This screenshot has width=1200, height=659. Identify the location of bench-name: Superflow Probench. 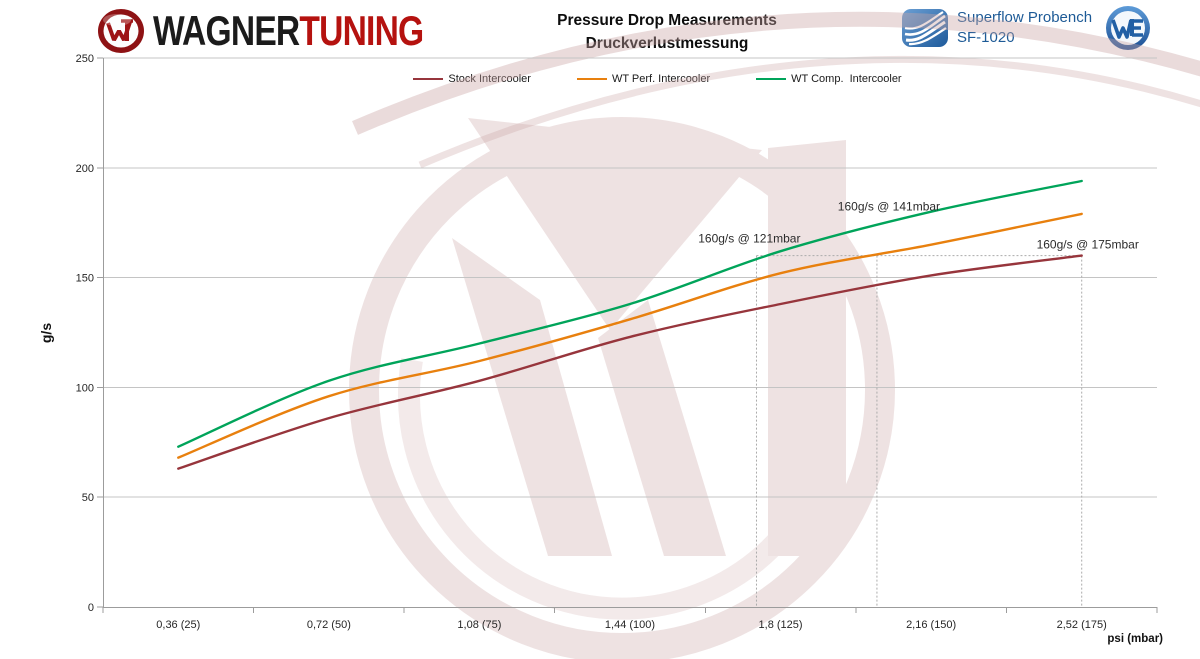
(1025, 17).